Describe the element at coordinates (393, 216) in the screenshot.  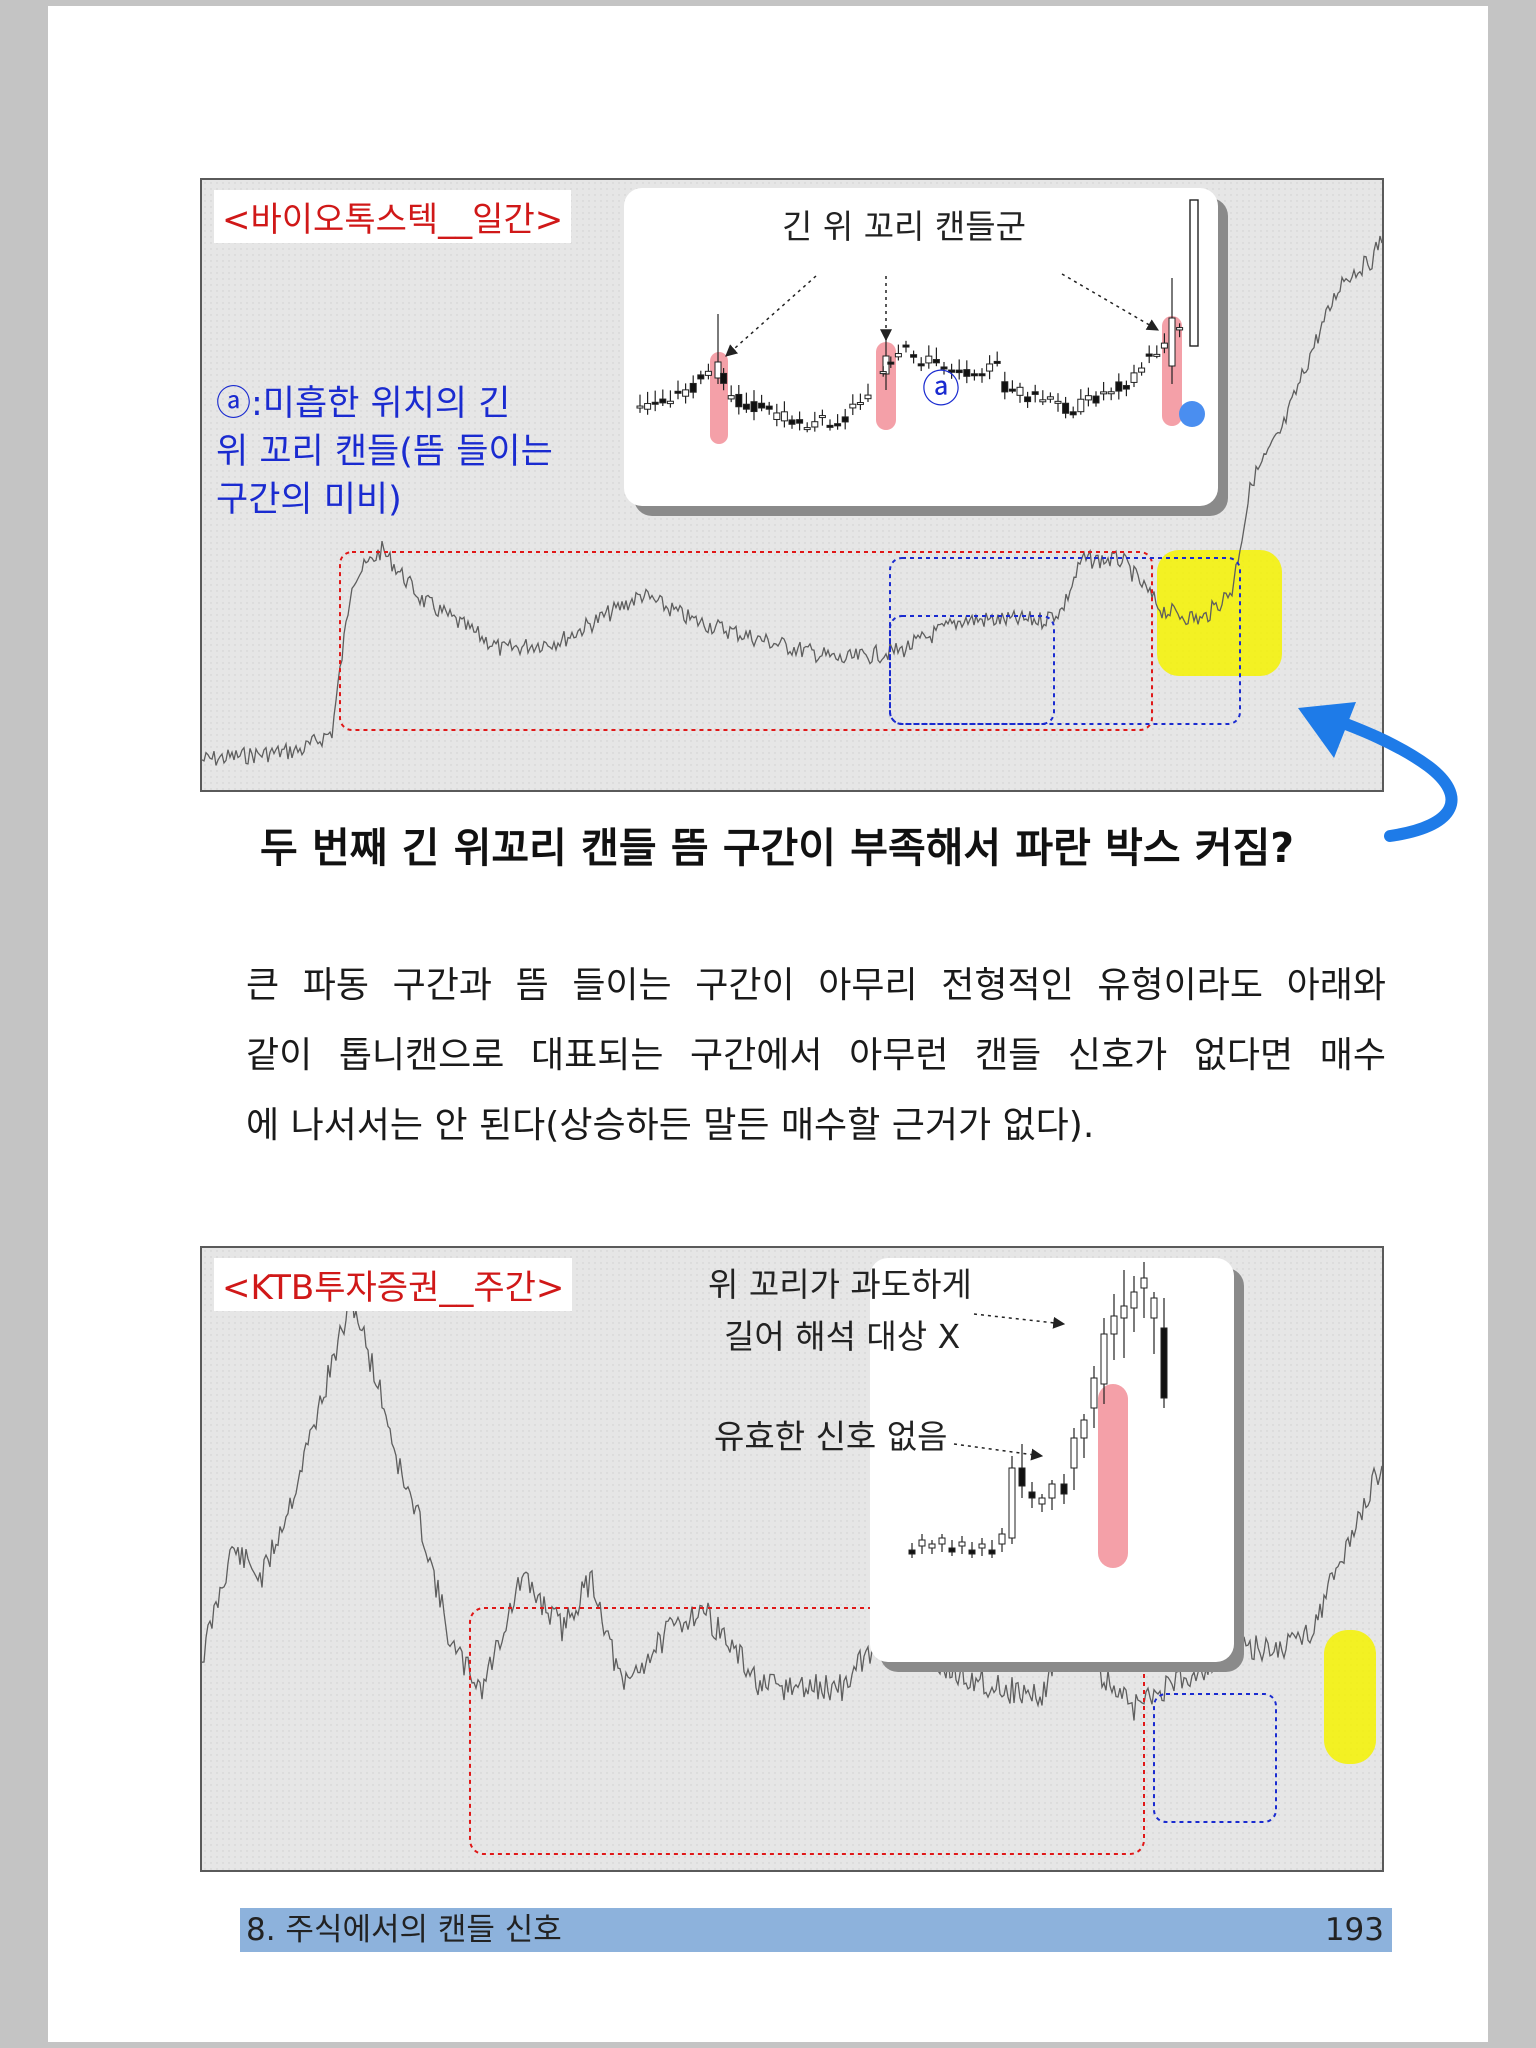
I see `chart-title: <바이오톡스텍__일간>` at that location.